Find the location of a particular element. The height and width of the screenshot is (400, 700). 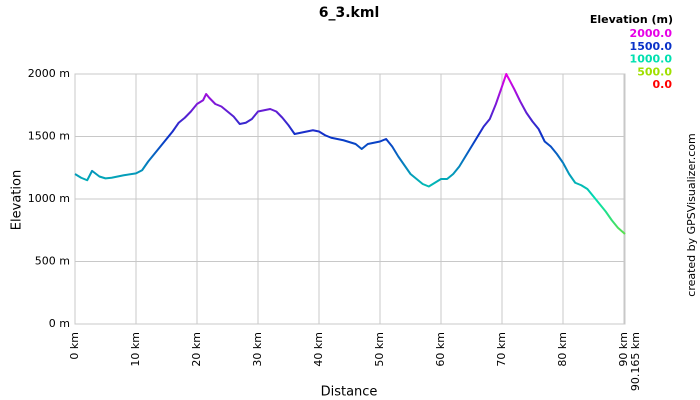

x-tick-label: 70 km is located at coordinates (501, 349).